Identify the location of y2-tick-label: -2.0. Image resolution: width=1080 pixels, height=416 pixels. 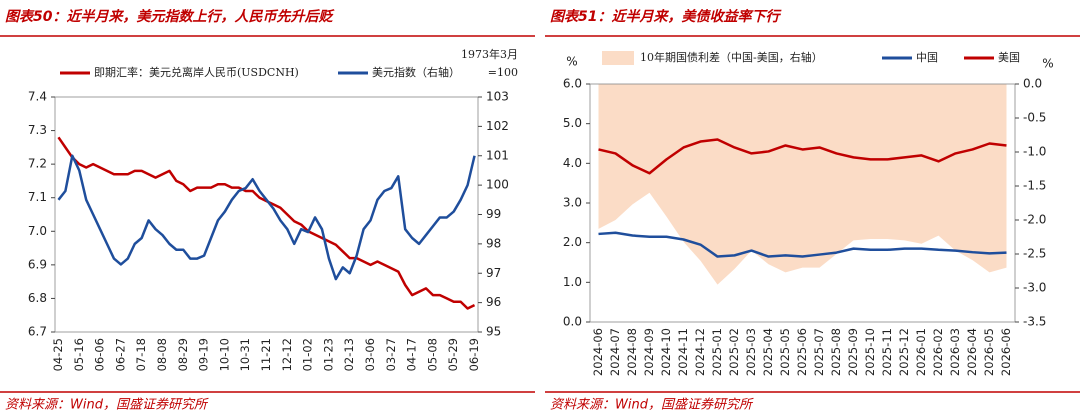
(1034, 220).